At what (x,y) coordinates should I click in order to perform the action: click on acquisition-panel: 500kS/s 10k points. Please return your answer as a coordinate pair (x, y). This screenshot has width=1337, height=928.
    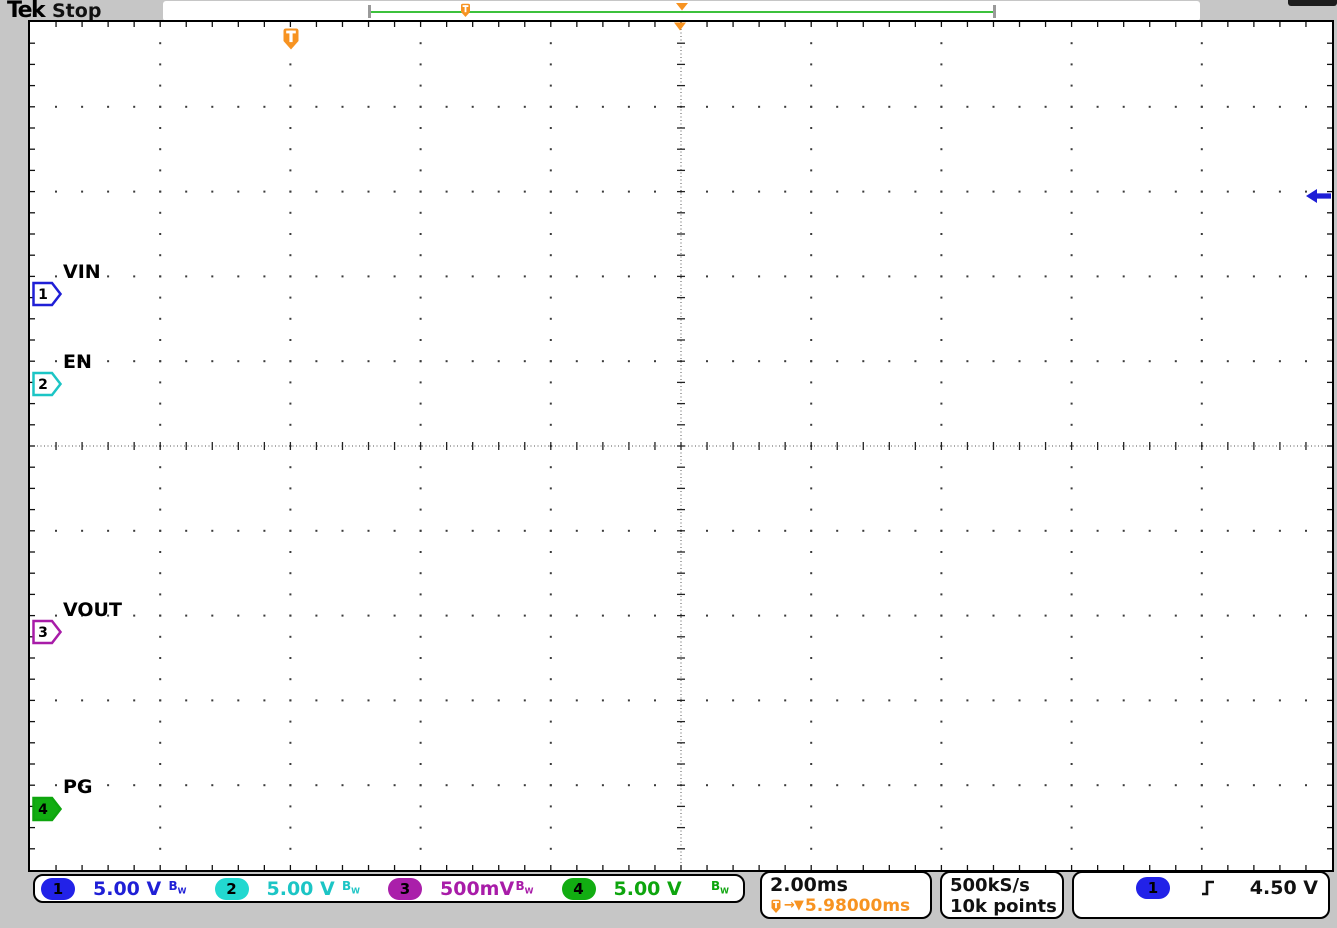
    Looking at the image, I should click on (1002, 895).